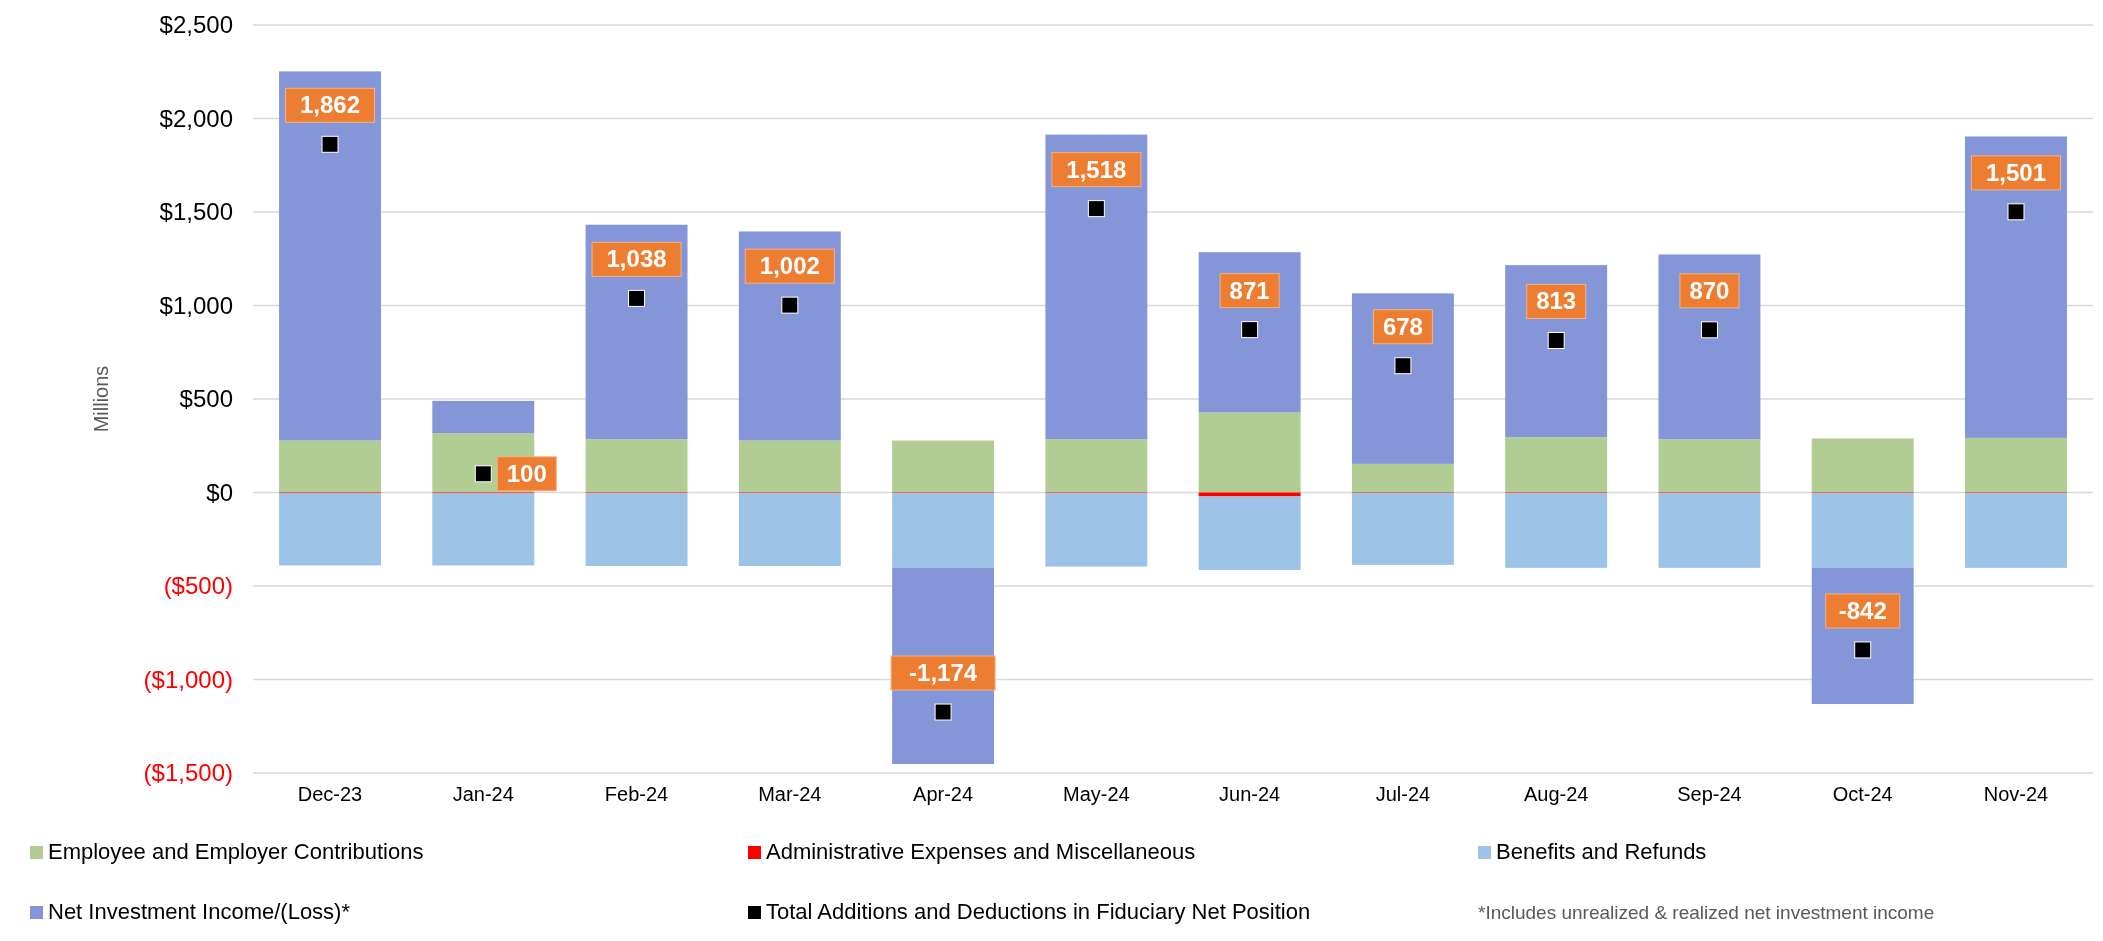 This screenshot has width=2103, height=941. What do you see at coordinates (236, 851) in the screenshot?
I see `legend-label: Employee and Employer Contributions` at bounding box center [236, 851].